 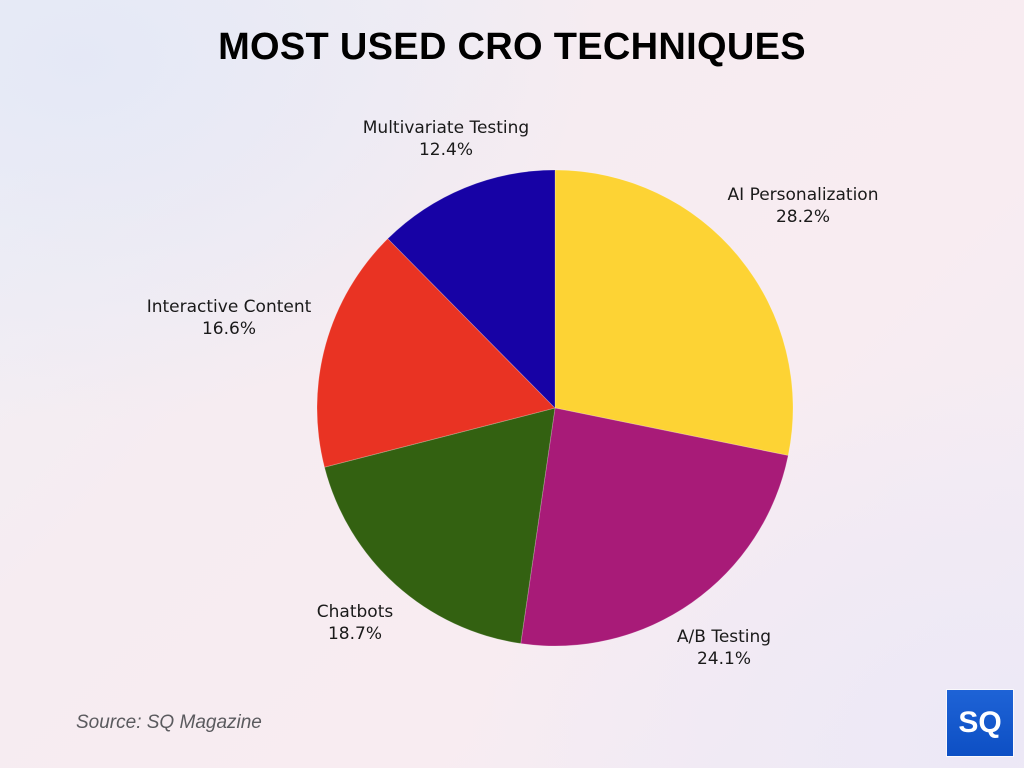 I want to click on slice-percent: 16.6%, so click(x=228, y=329).